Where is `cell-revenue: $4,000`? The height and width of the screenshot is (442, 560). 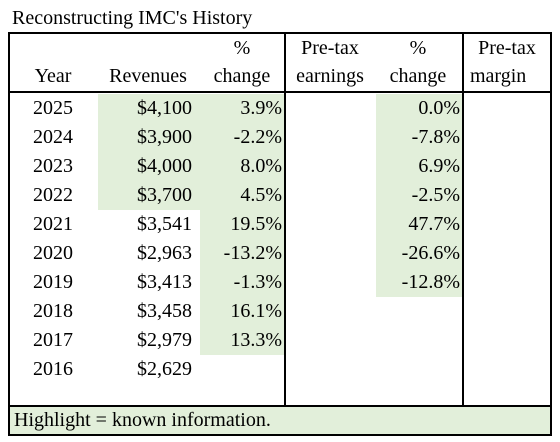 cell-revenue: $4,000 is located at coordinates (164, 166).